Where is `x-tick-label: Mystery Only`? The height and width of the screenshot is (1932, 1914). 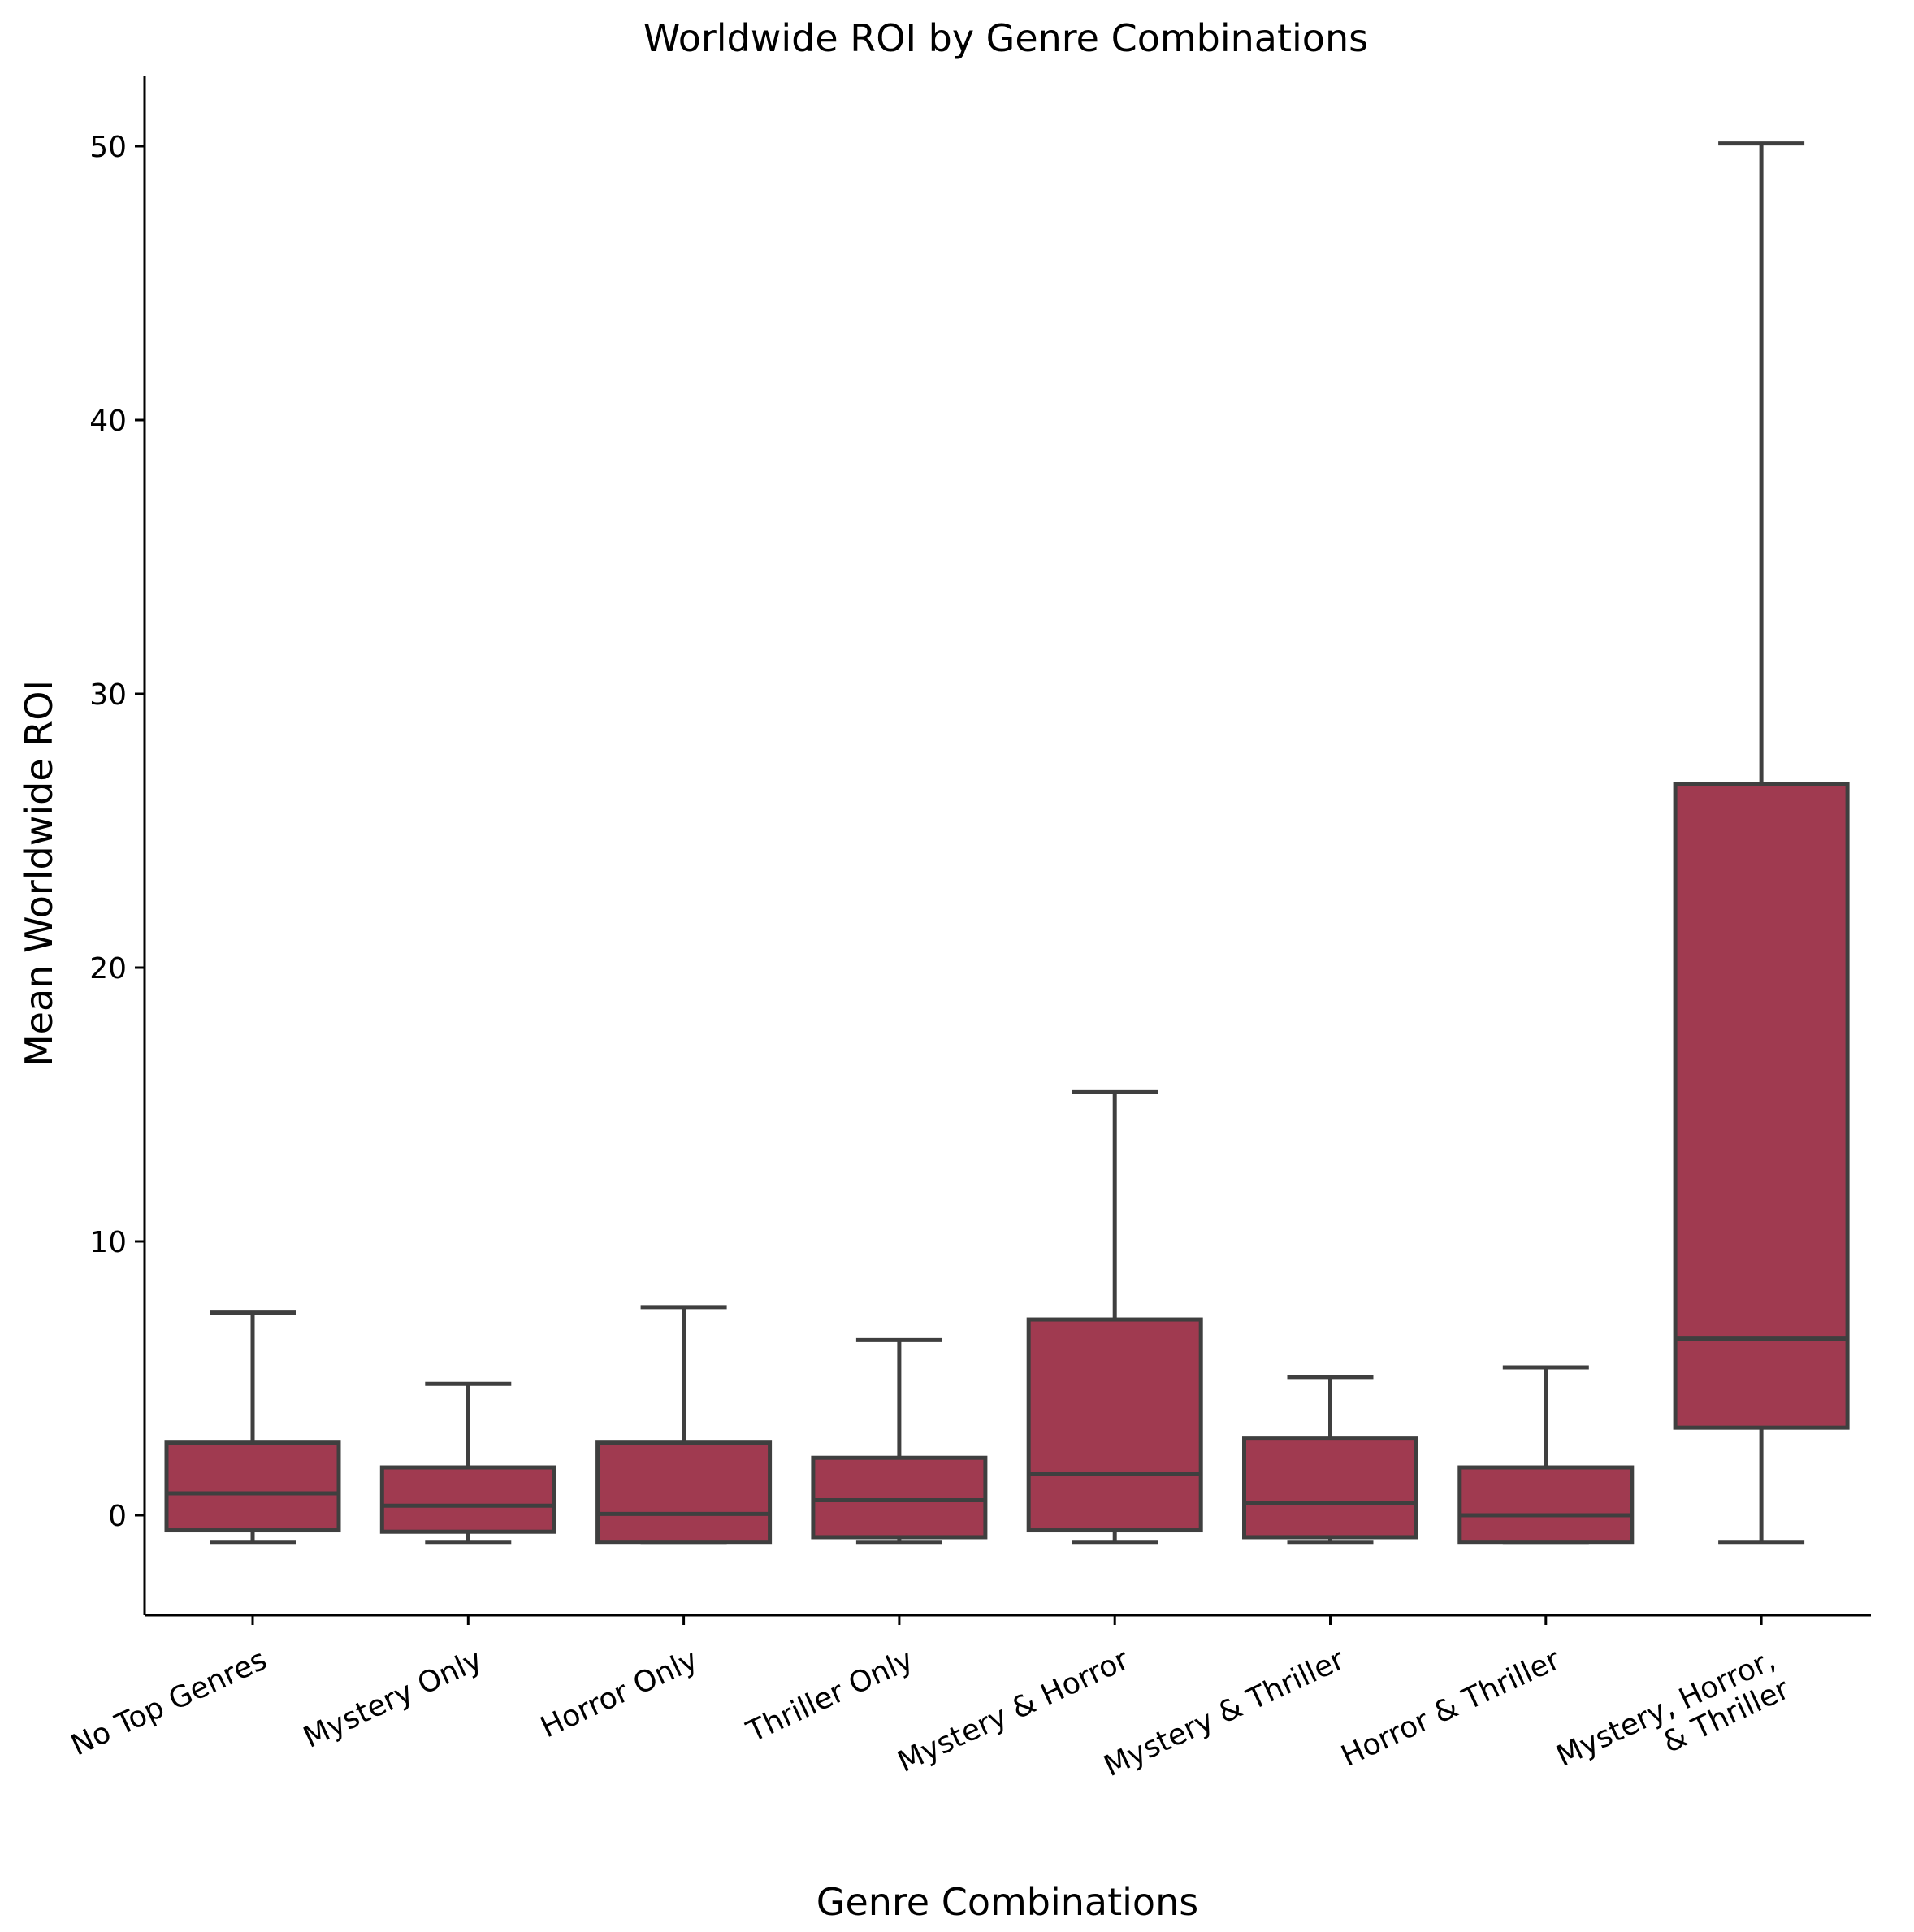
x-tick-label: Mystery Only is located at coordinates (392, 1698).